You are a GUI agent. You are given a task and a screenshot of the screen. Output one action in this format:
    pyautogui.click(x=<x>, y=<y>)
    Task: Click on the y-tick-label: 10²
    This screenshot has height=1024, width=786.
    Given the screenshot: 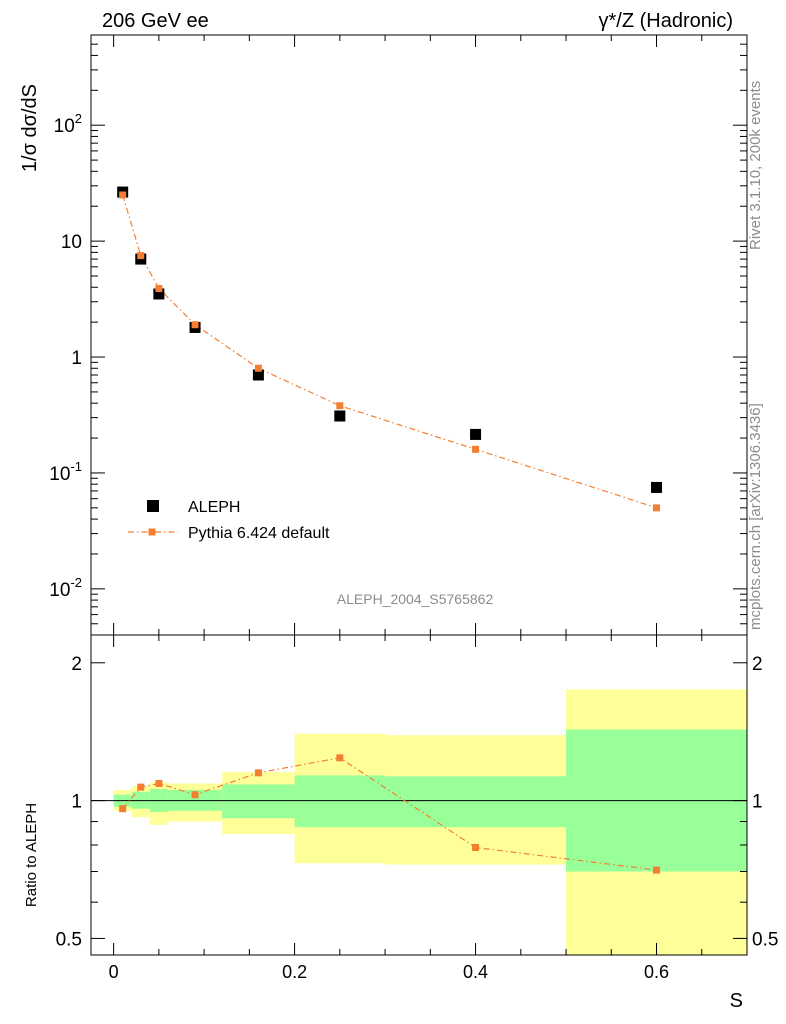 What is the action you would take?
    pyautogui.click(x=68, y=124)
    